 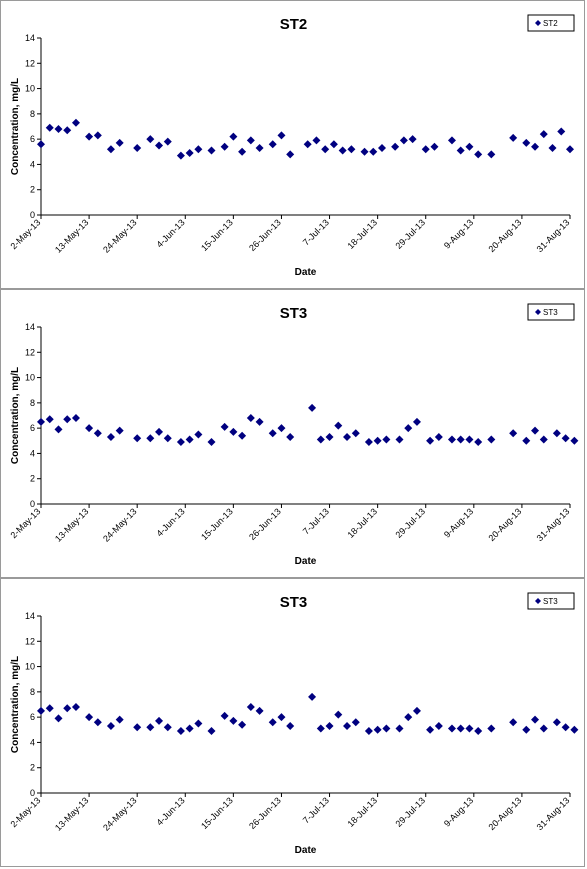 I want to click on x-tick-label: 24-May-13, so click(x=119, y=813).